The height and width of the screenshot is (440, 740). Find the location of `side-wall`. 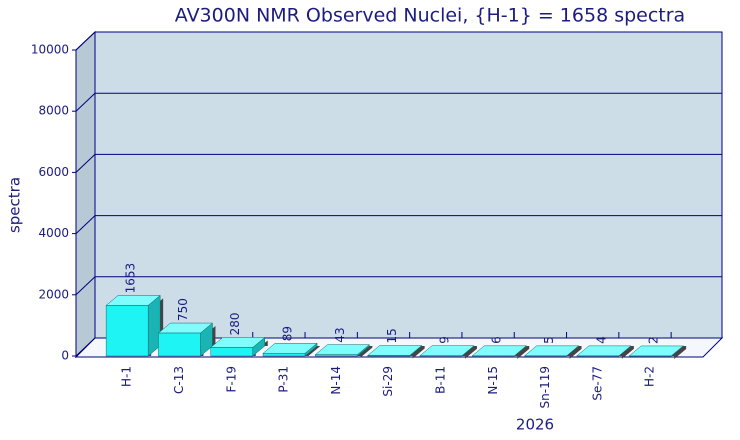

side-wall is located at coordinates (85, 194).